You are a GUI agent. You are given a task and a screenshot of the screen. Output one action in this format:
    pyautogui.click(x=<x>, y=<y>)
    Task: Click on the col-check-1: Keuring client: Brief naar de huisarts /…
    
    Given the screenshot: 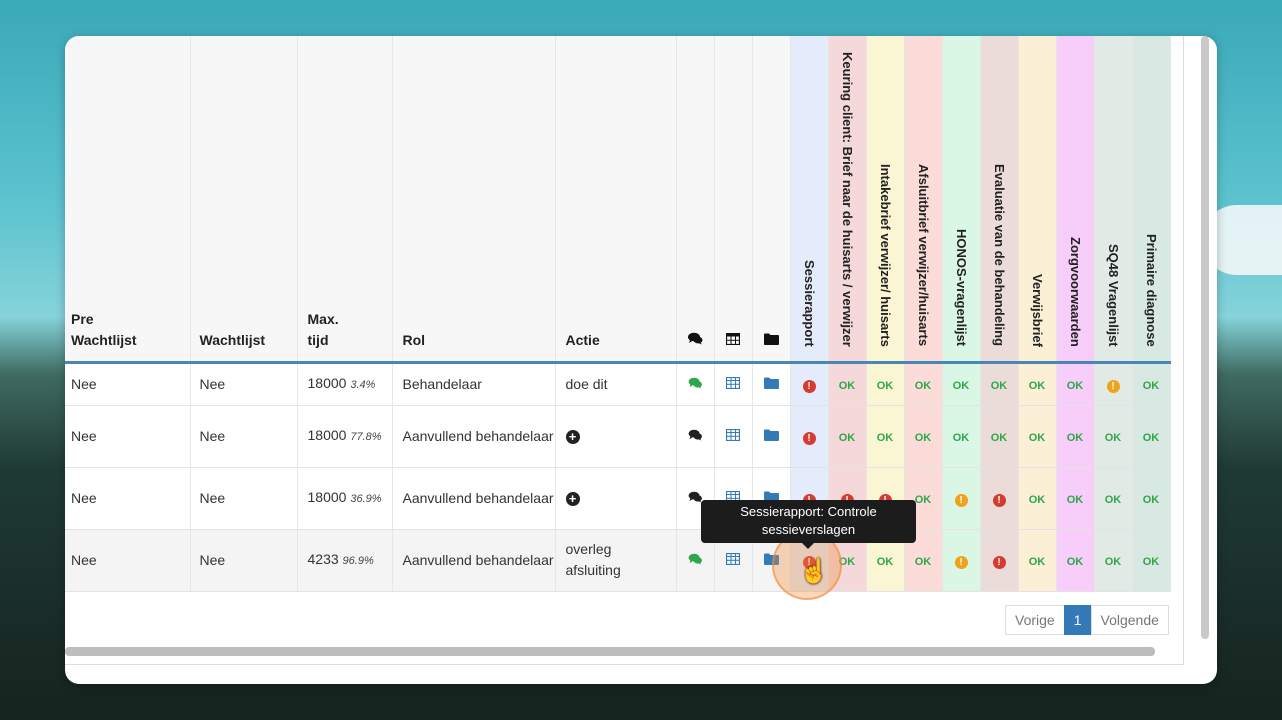 What is the action you would take?
    pyautogui.click(x=847, y=200)
    